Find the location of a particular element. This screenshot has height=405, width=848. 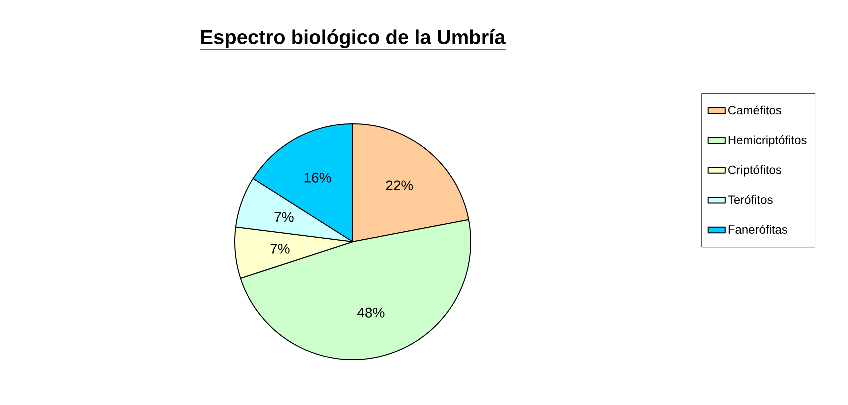

legend-label: Terófitos is located at coordinates (750, 199).